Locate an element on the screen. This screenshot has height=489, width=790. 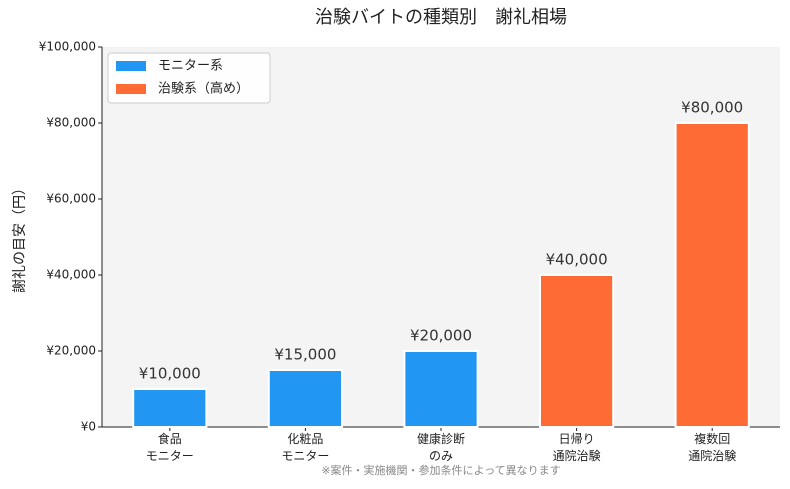
chart-title: 治験バイトの種類別 謝礼相場 is located at coordinates (441, 17).